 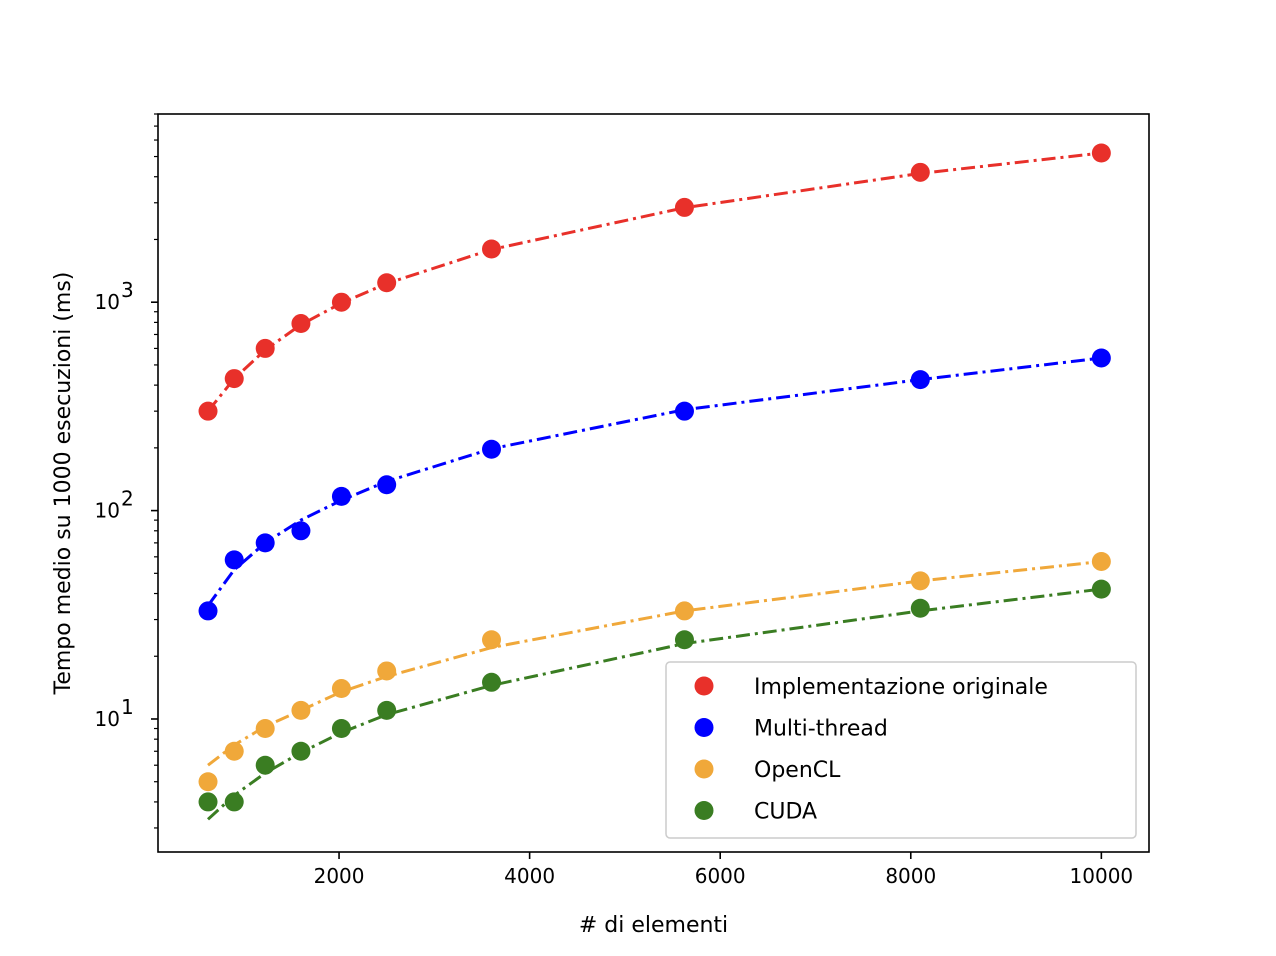 I want to click on y-tick-exponent-2: 3, so click(x=127, y=290).